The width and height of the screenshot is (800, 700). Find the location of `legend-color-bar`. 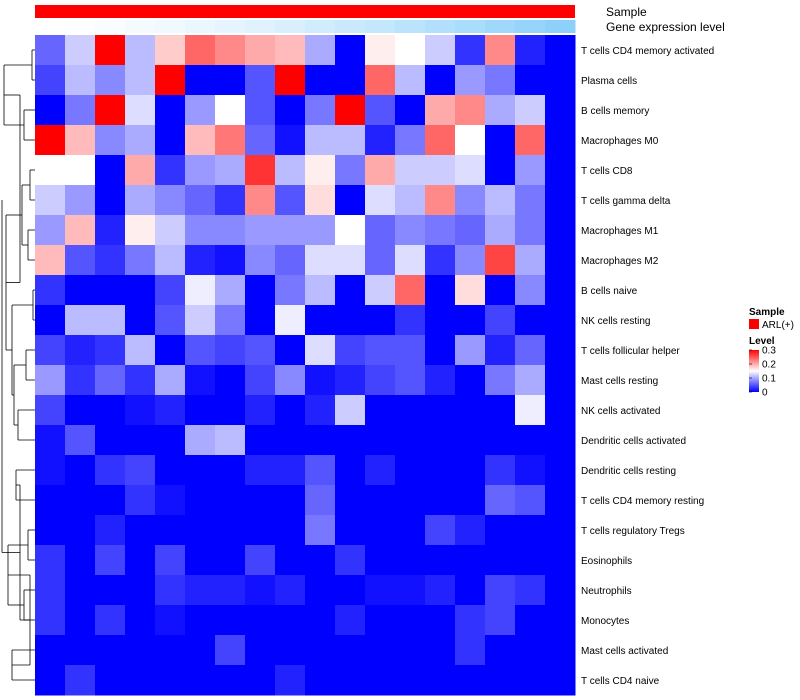

legend-color-bar is located at coordinates (754, 371).